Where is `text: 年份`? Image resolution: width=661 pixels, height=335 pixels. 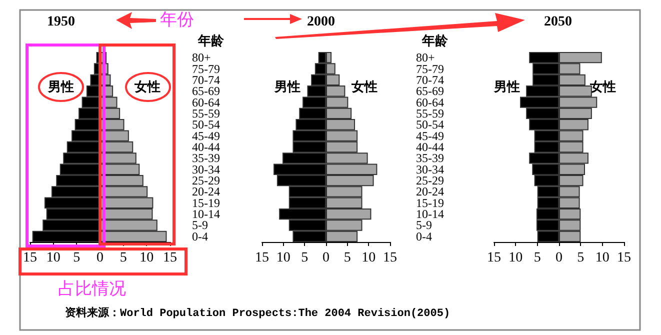
text: 年份 is located at coordinates (177, 20).